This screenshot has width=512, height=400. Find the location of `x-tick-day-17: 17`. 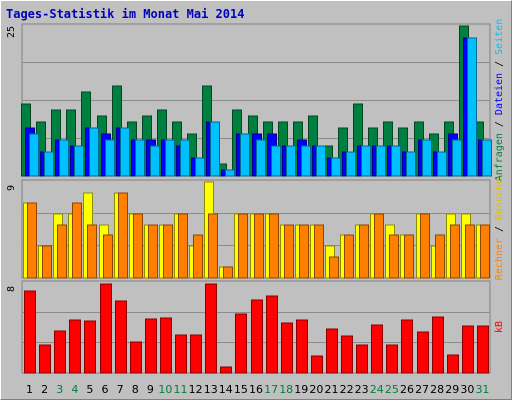

x-tick-day-17: 17 is located at coordinates (271, 389).